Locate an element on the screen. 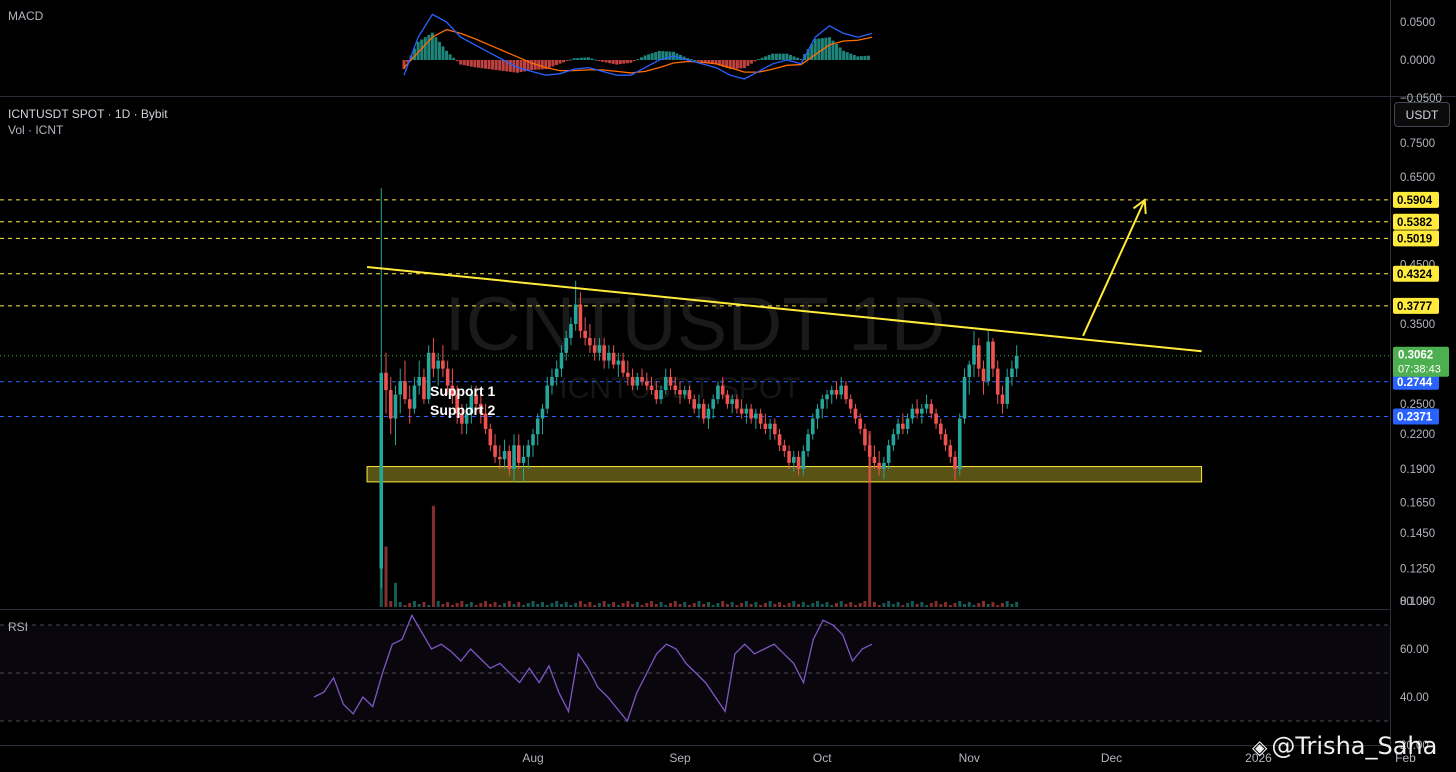 Image resolution: width=1456 pixels, height=772 pixels. price-tick-label: 0.3500 is located at coordinates (1417, 325).